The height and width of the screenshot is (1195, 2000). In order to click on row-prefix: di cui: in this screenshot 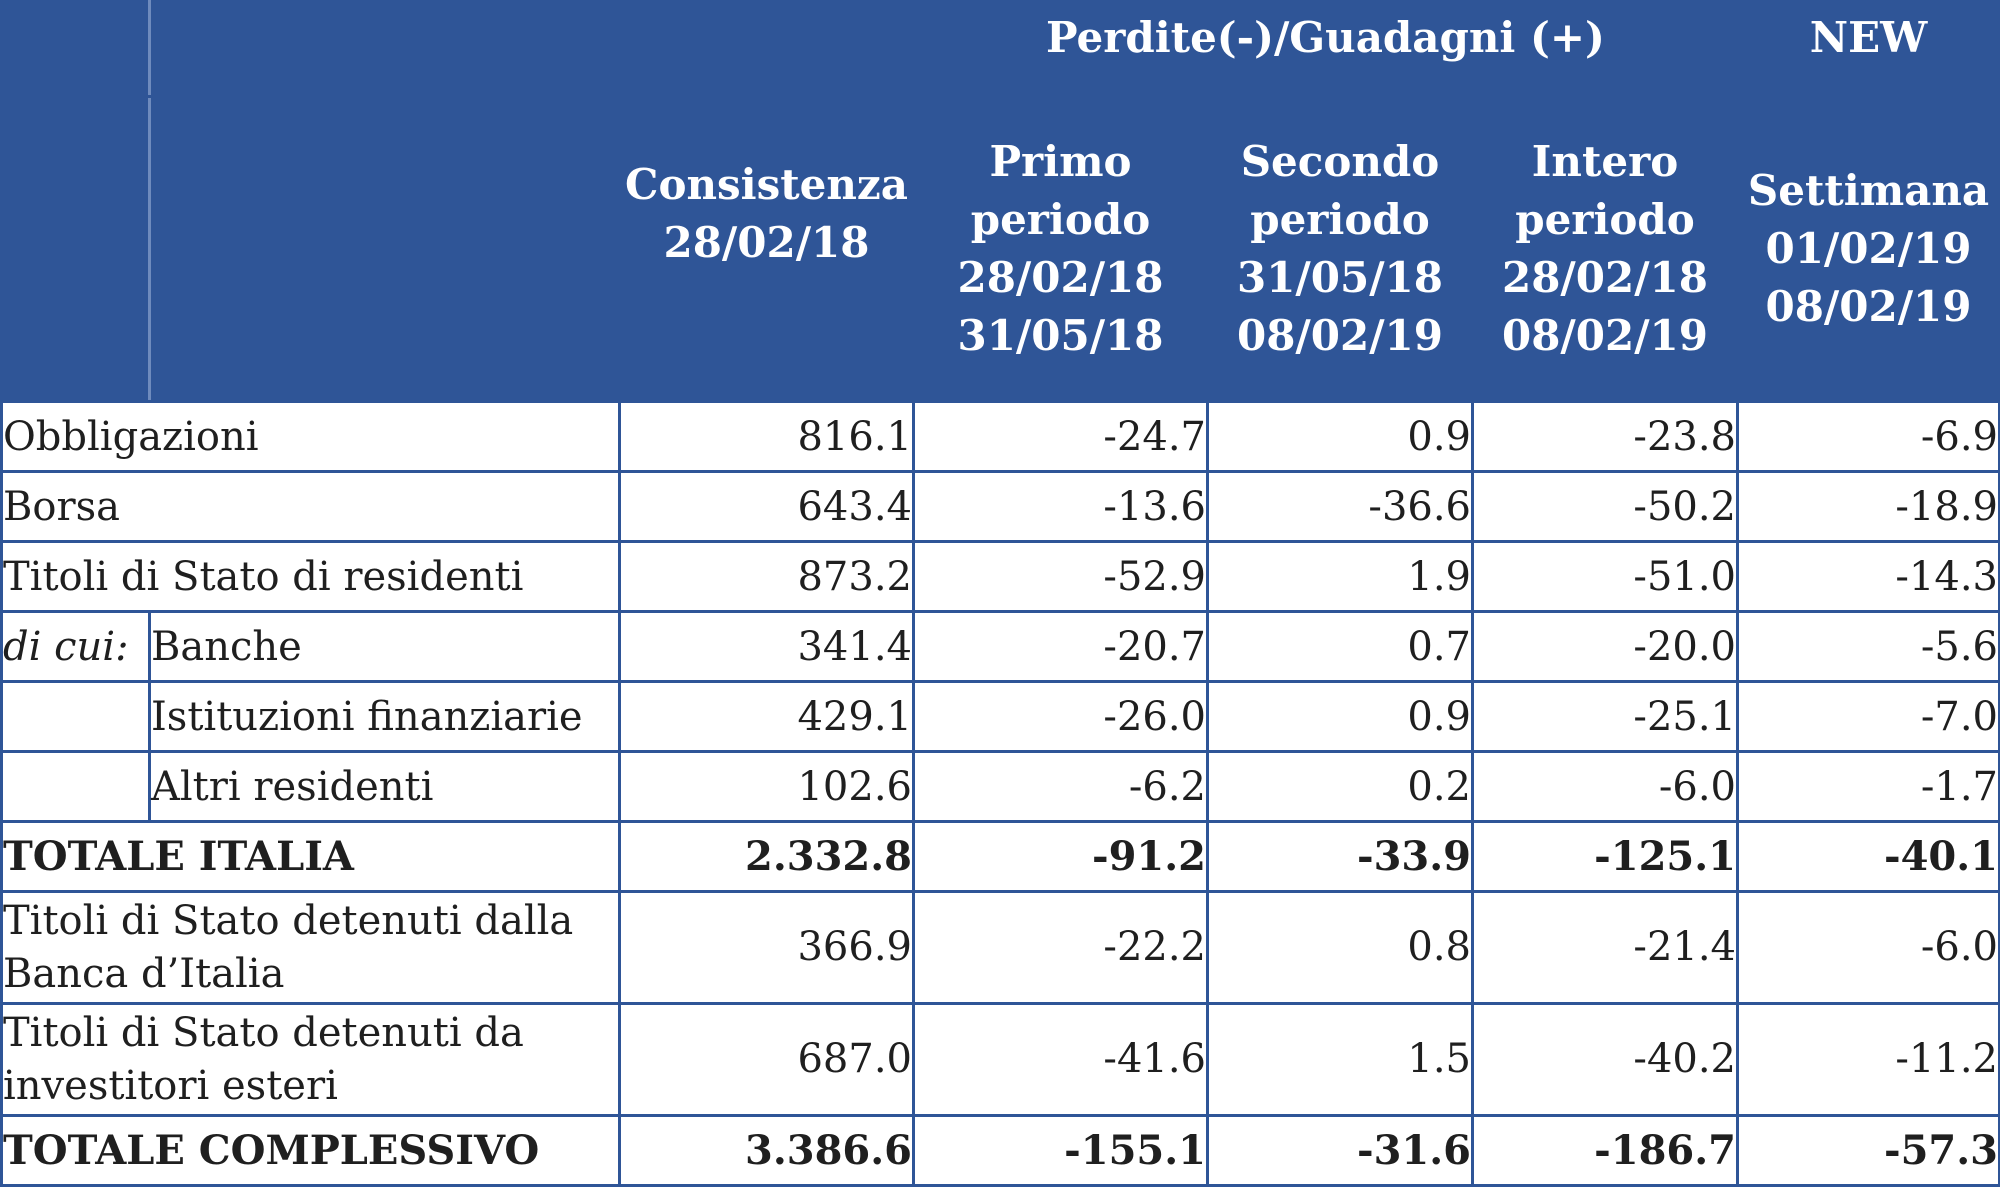, I will do `click(75, 646)`.